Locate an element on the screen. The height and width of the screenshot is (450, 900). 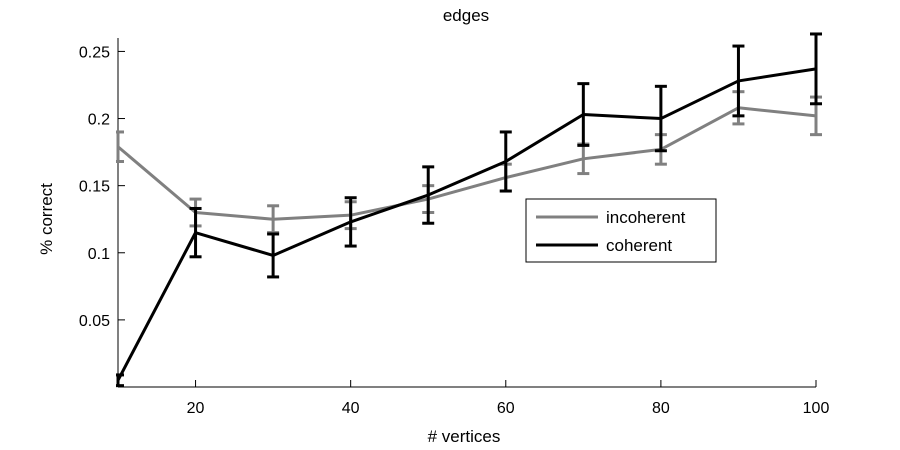
x-tick-label: 80 is located at coordinates (661, 408).